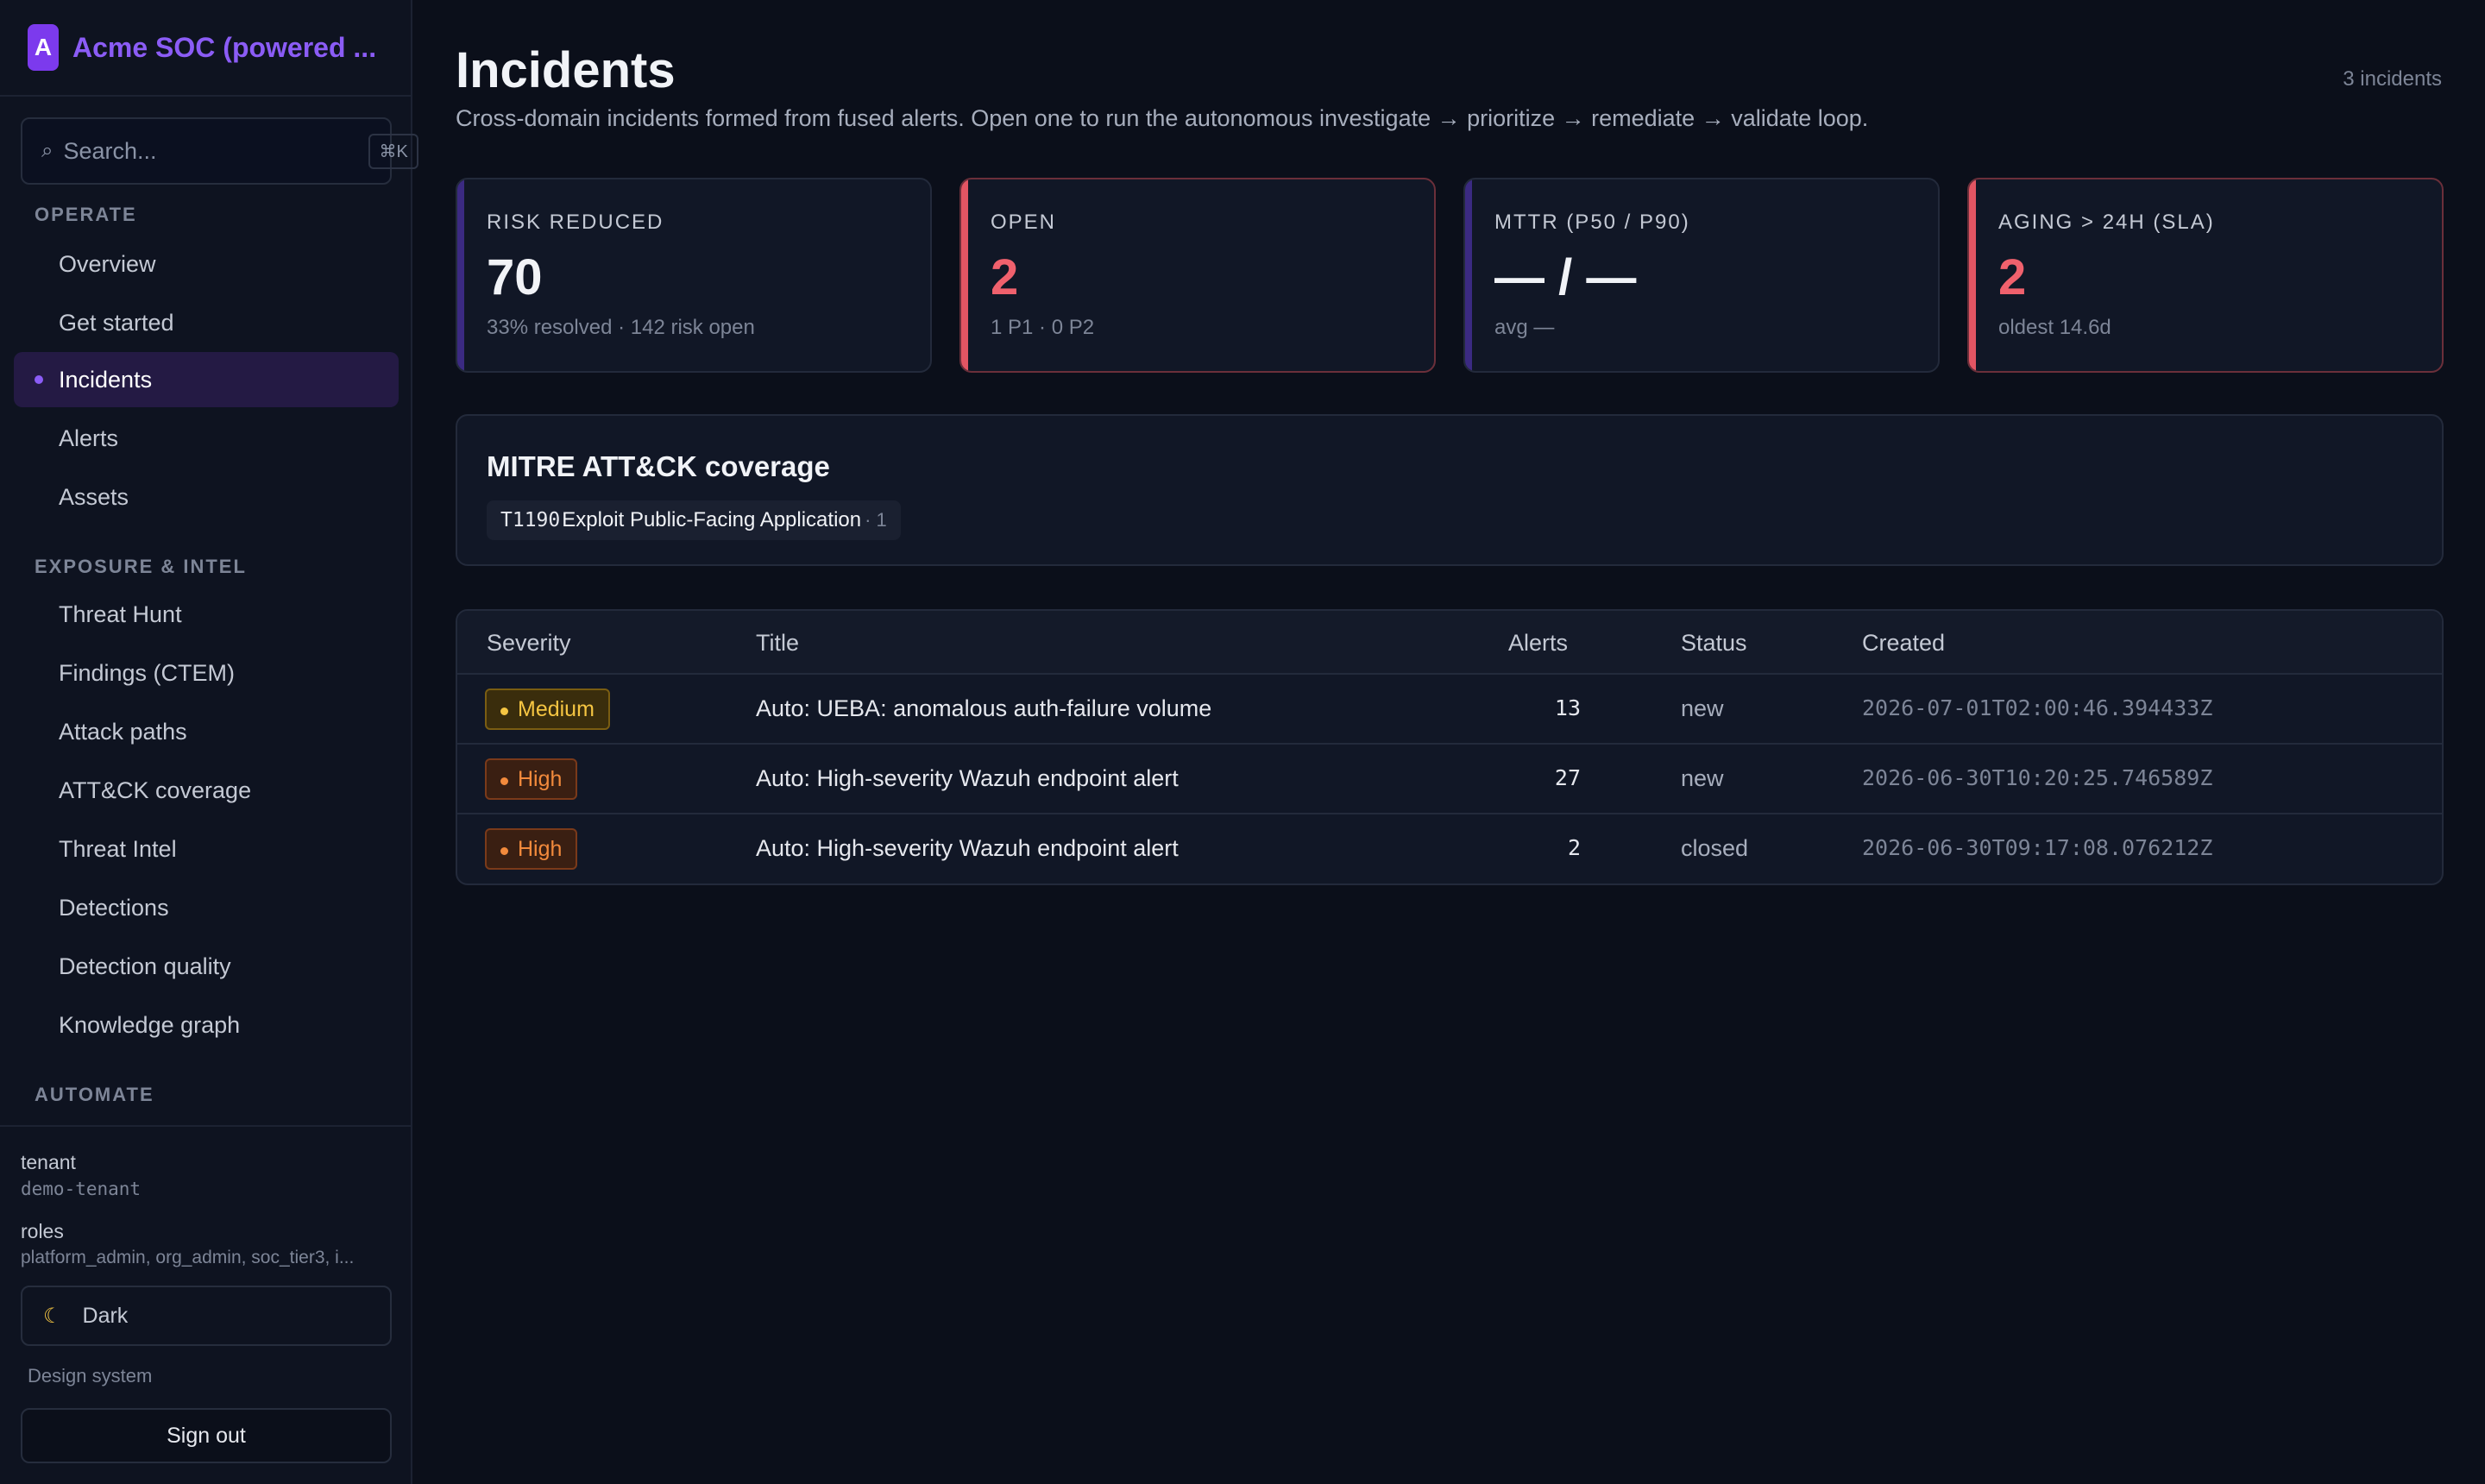  Describe the element at coordinates (530, 520) in the screenshot. I see `technique-id: T1190` at that location.